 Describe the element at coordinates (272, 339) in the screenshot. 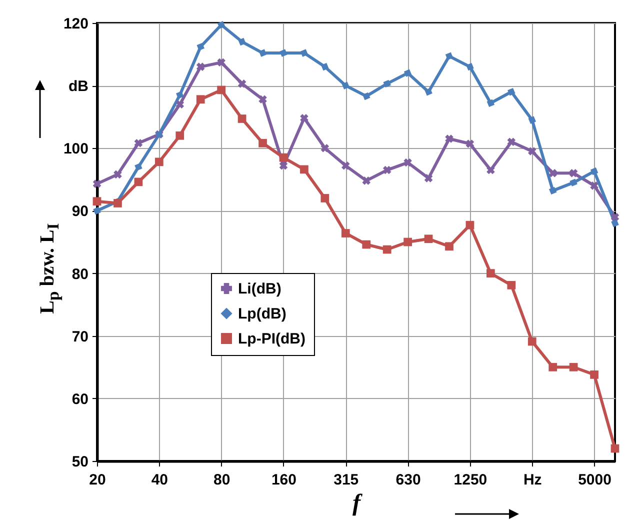

I see `legend-label: Lp-PI(dB)` at that location.